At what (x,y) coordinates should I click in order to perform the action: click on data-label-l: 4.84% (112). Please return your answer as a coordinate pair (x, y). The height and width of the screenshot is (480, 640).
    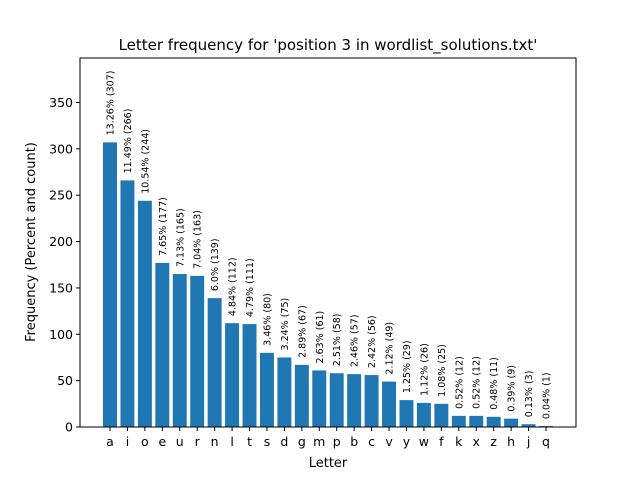
    Looking at the image, I should click on (233, 286).